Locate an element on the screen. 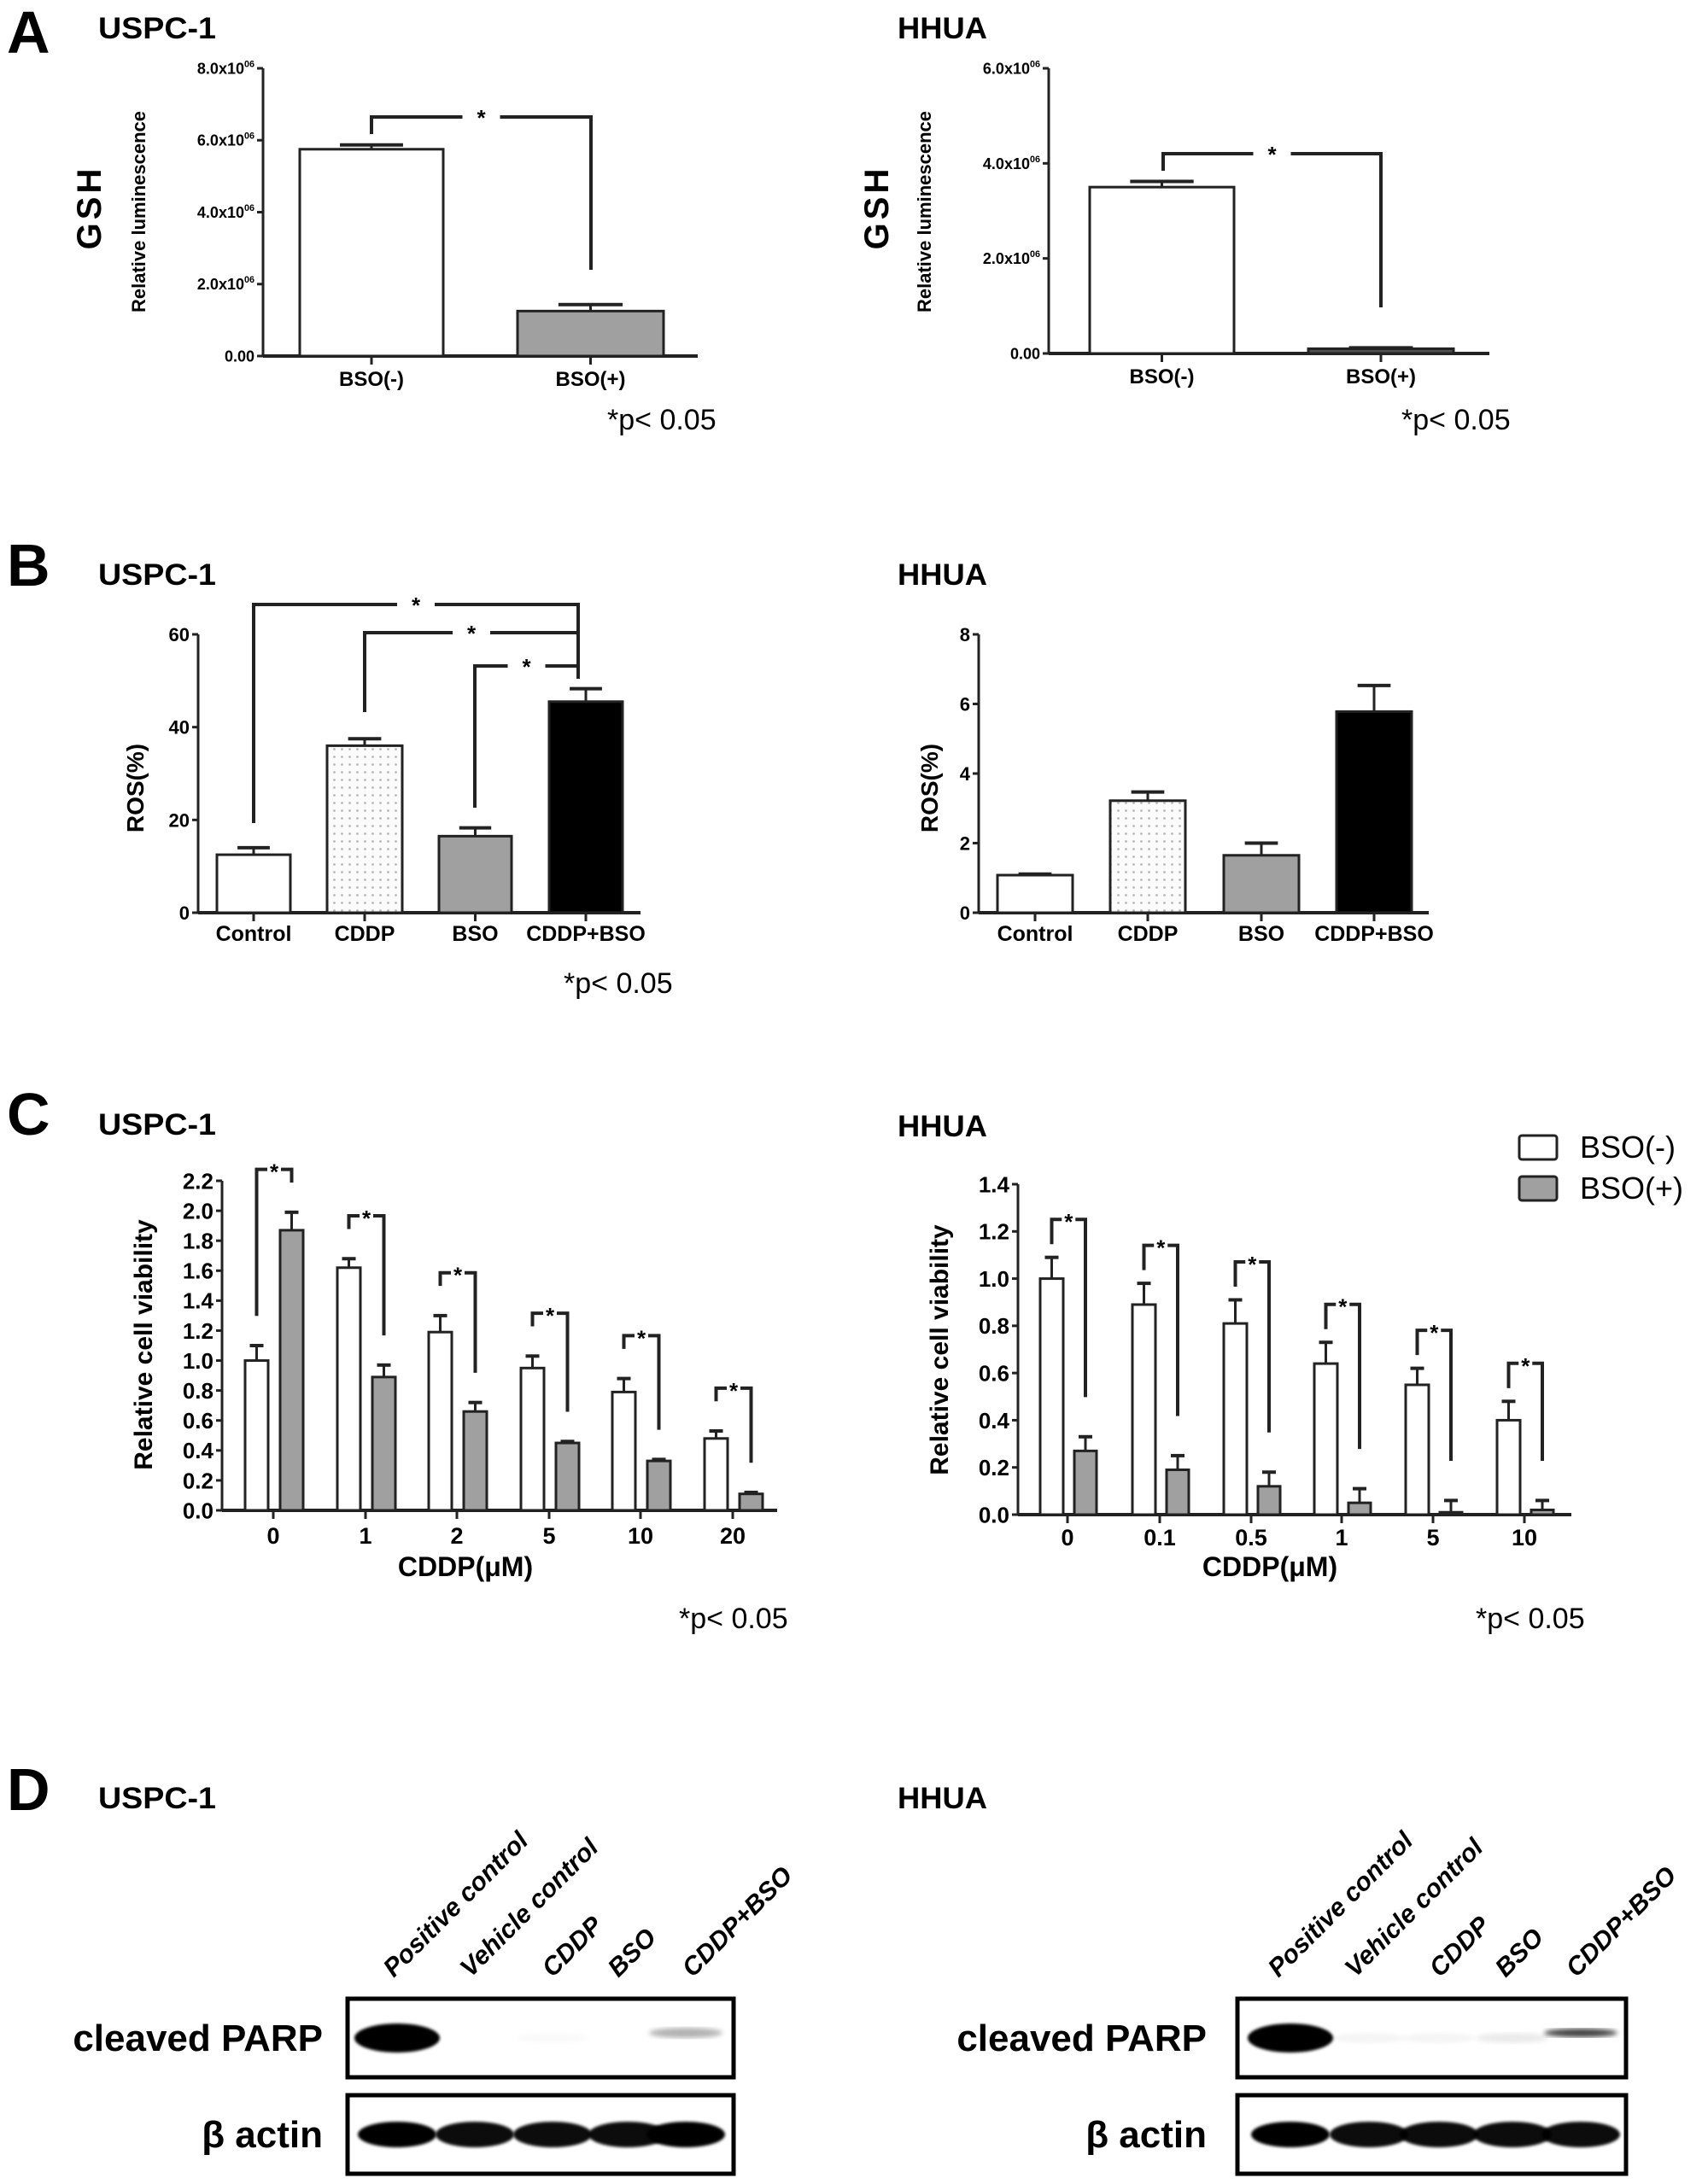  bar-bso(-) is located at coordinates (371, 253).